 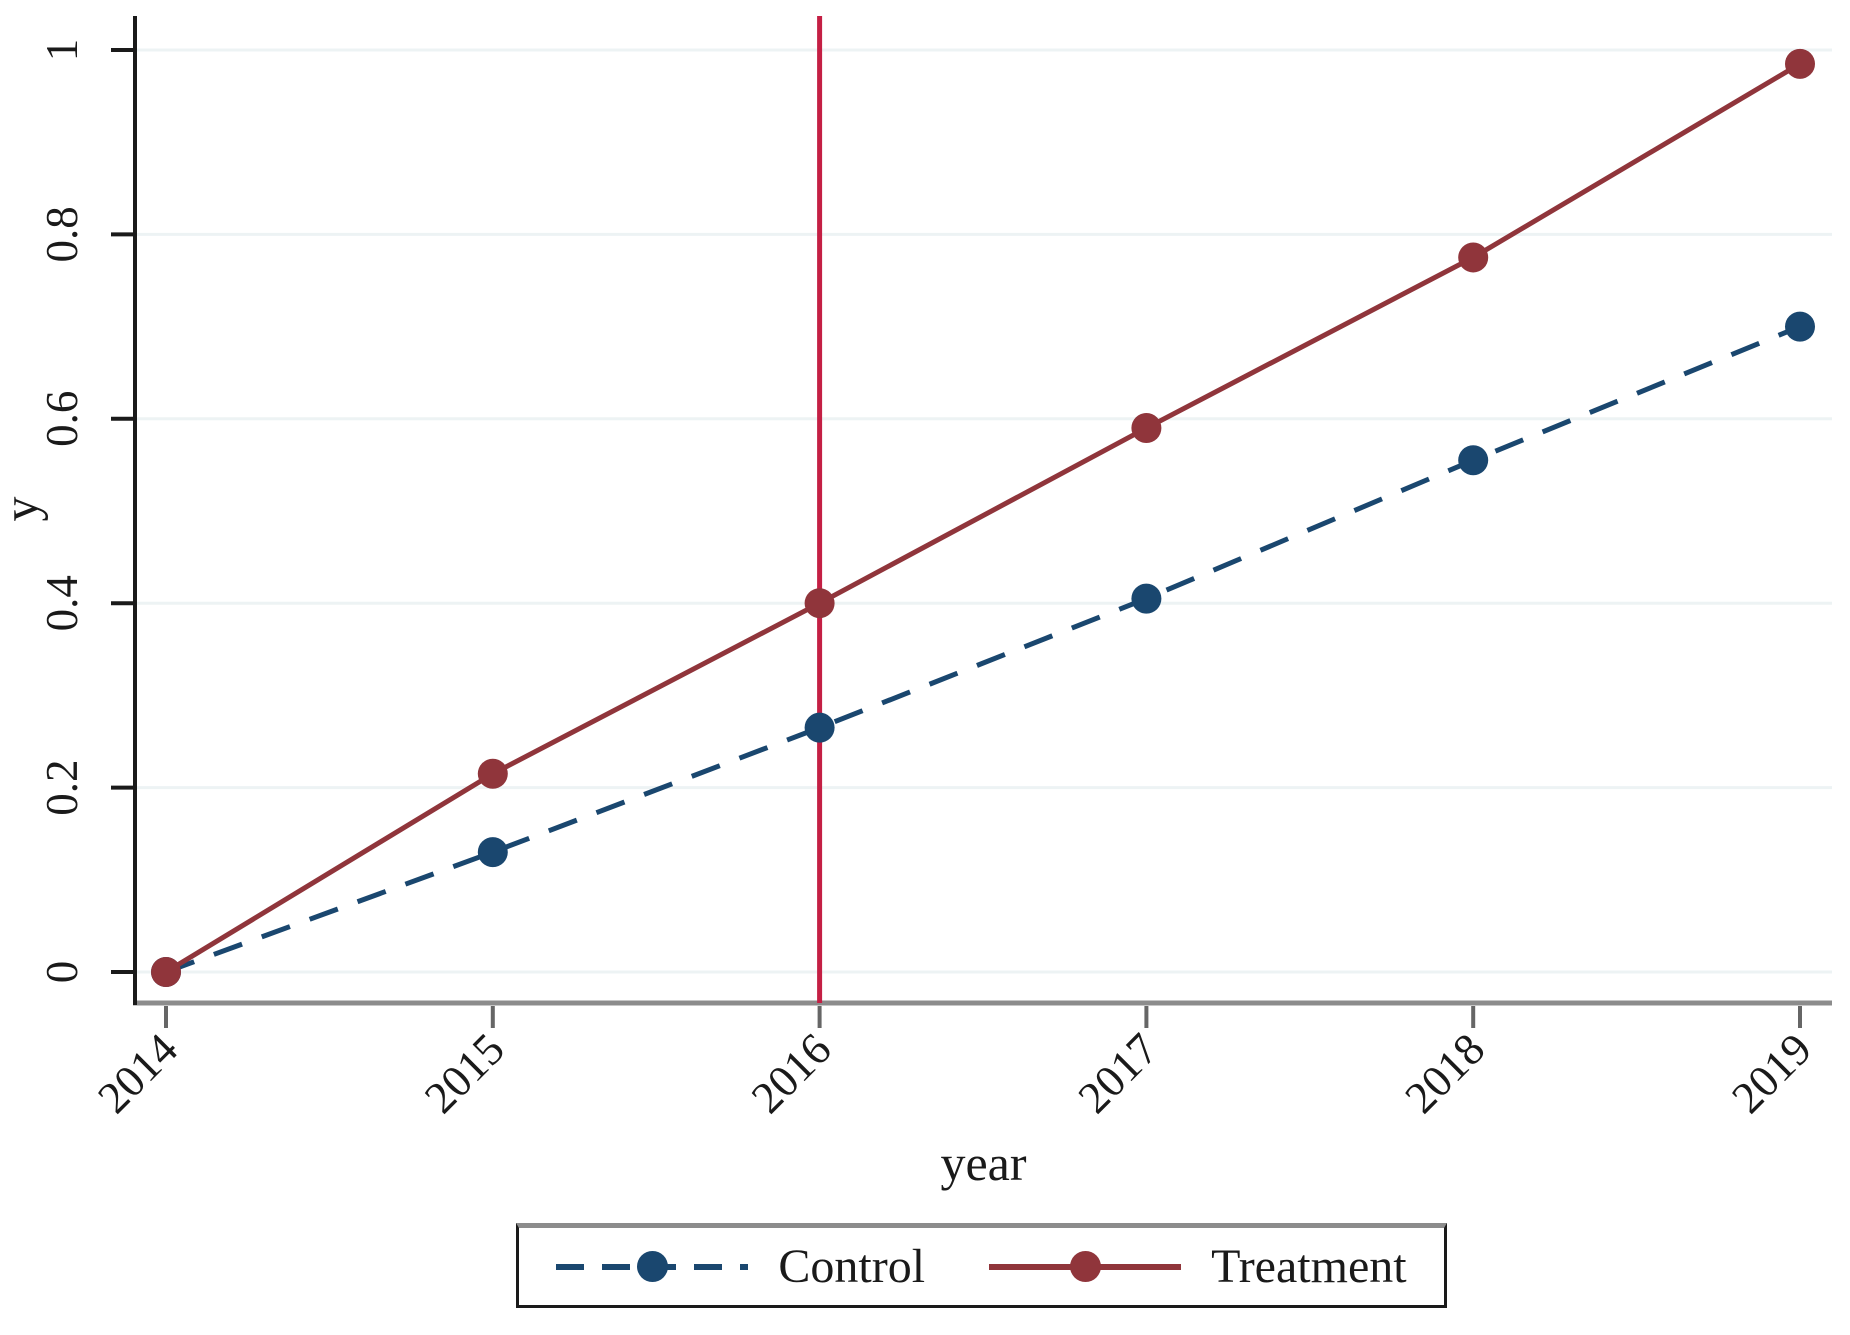 I want to click on control-marker-icon, so click(x=652, y=1266).